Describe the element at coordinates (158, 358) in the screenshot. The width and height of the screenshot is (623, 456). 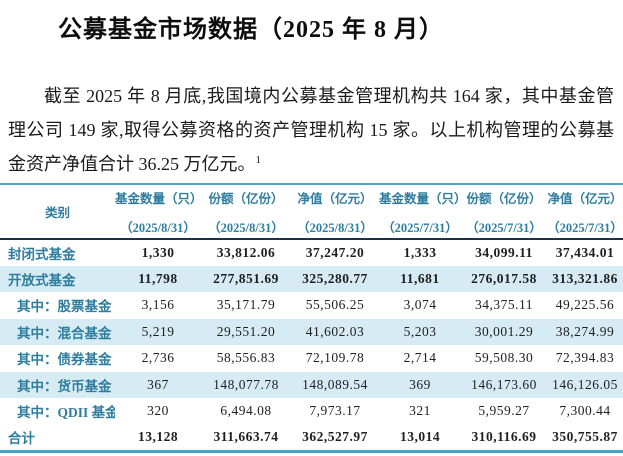
I see `cell-value: 2,736` at that location.